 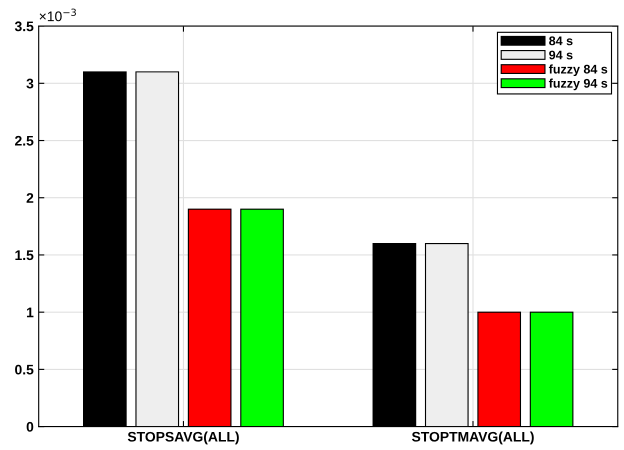 What do you see at coordinates (578, 70) in the screenshot?
I see `legend-label: fuzzy 84 s` at bounding box center [578, 70].